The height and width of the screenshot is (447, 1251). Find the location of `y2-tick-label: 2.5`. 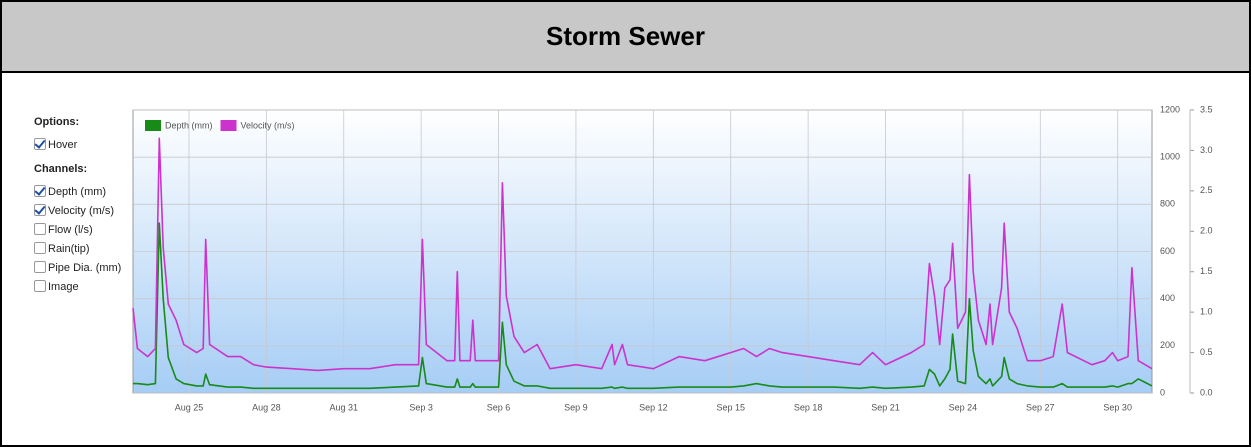

y2-tick-label: 2.5 is located at coordinates (1206, 190).